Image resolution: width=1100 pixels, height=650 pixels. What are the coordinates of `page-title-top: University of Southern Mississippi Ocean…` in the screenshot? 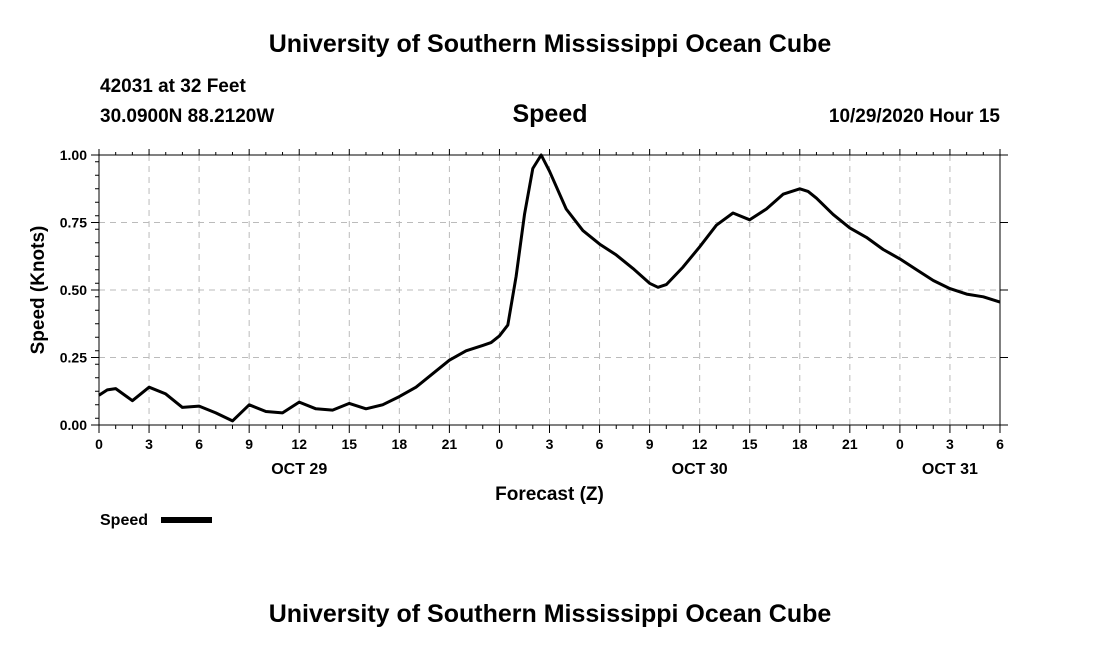 It's located at (550, 44).